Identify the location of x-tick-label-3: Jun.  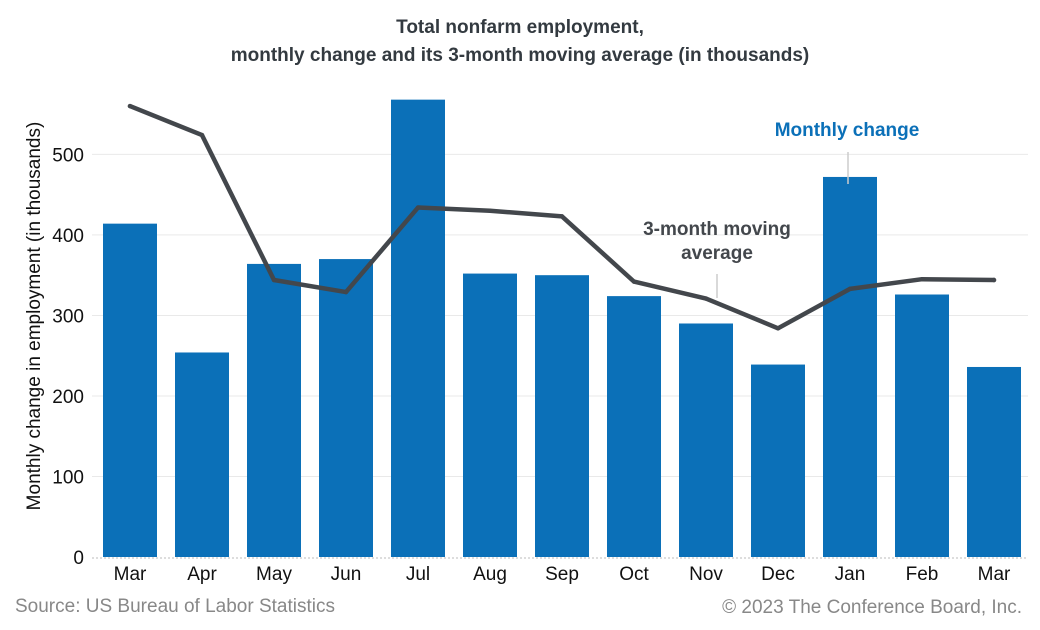
(346, 574).